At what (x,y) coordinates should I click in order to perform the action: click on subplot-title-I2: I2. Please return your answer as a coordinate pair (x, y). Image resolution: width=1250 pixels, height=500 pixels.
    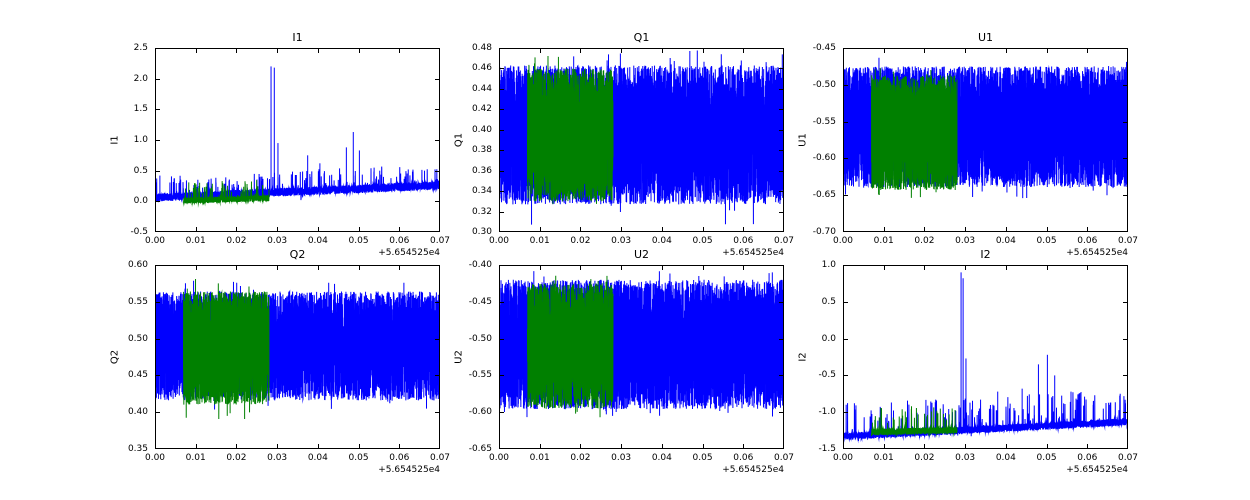
    Looking at the image, I should click on (985, 254).